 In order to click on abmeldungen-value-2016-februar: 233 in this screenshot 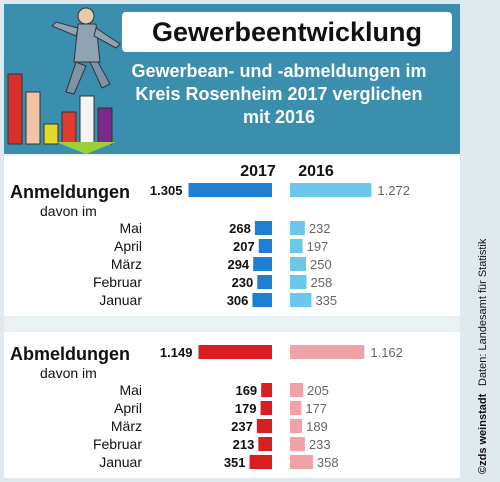, I will do `click(320, 444)`.